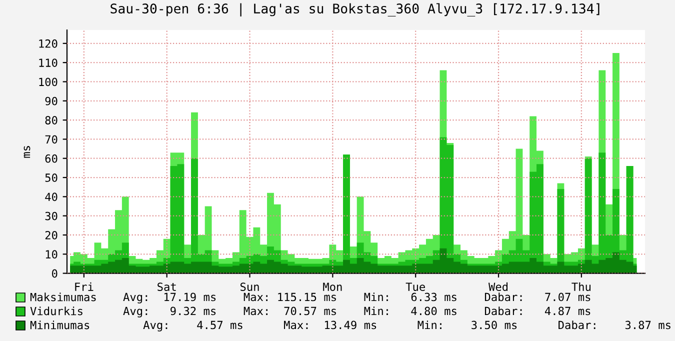 The width and height of the screenshot is (675, 341). What do you see at coordinates (60, 325) in the screenshot?
I see `legend-label: Minimumas` at bounding box center [60, 325].